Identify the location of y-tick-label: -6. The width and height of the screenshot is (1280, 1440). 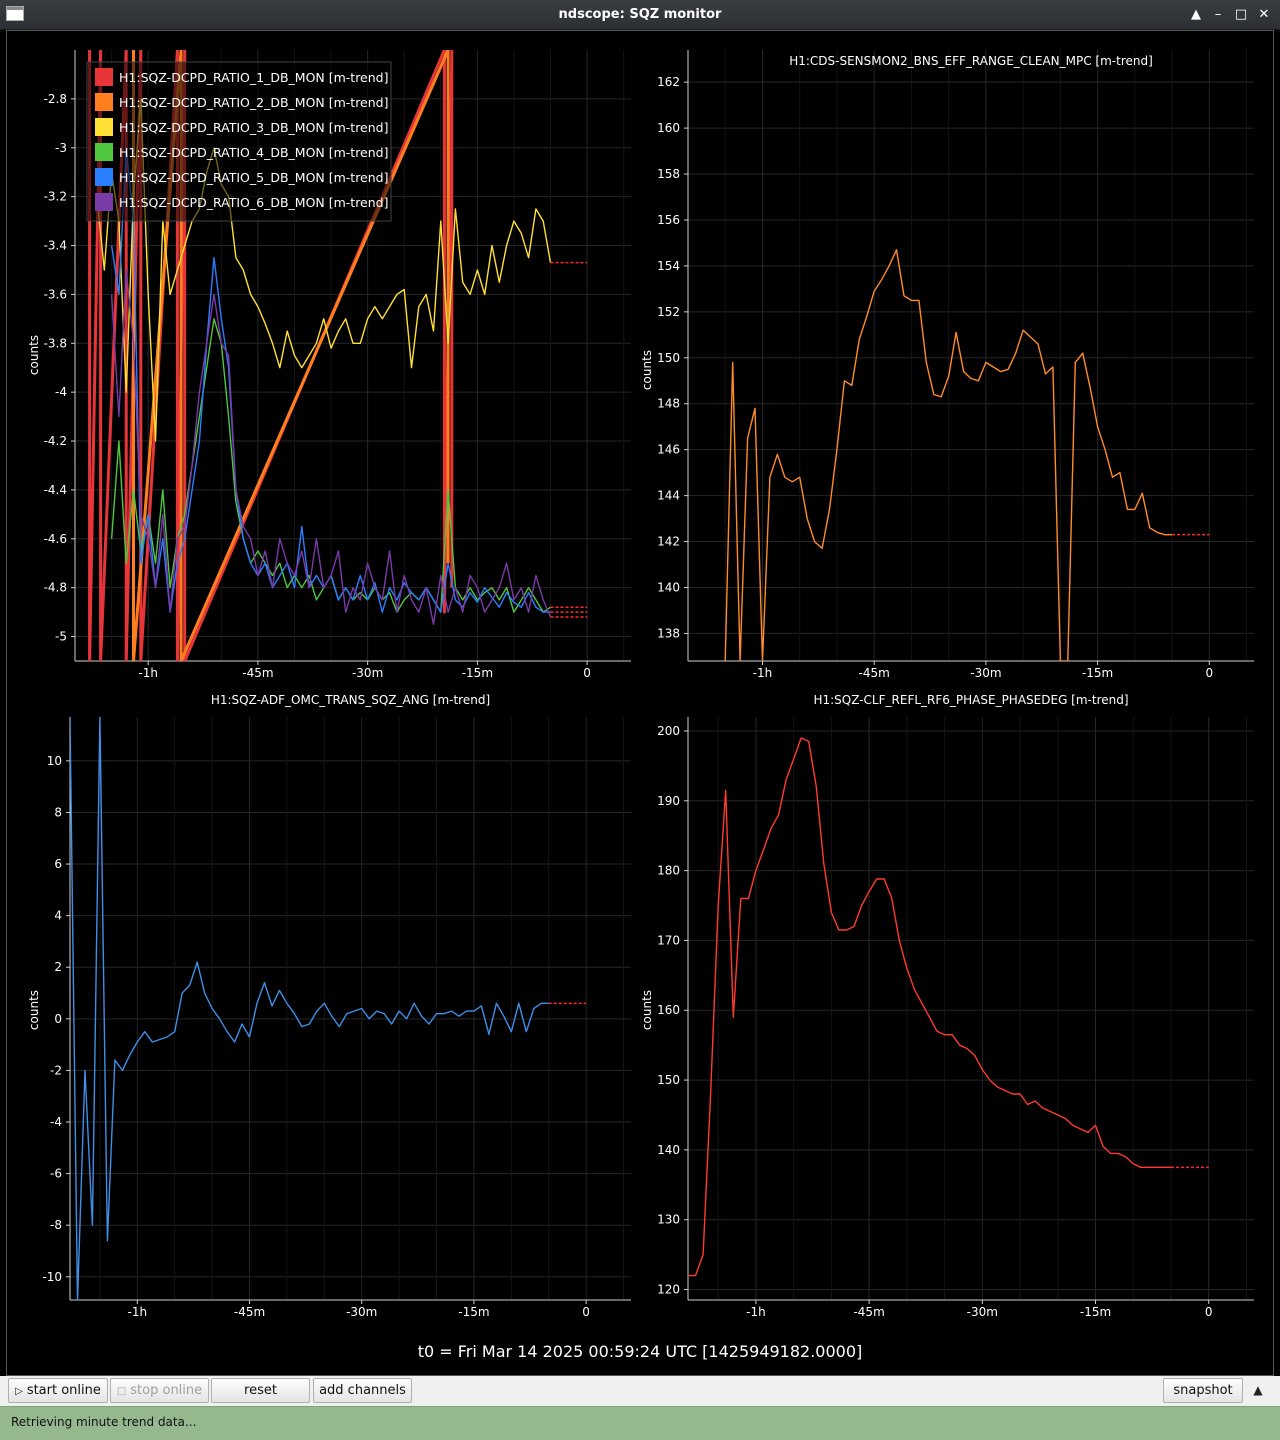
(56, 1174).